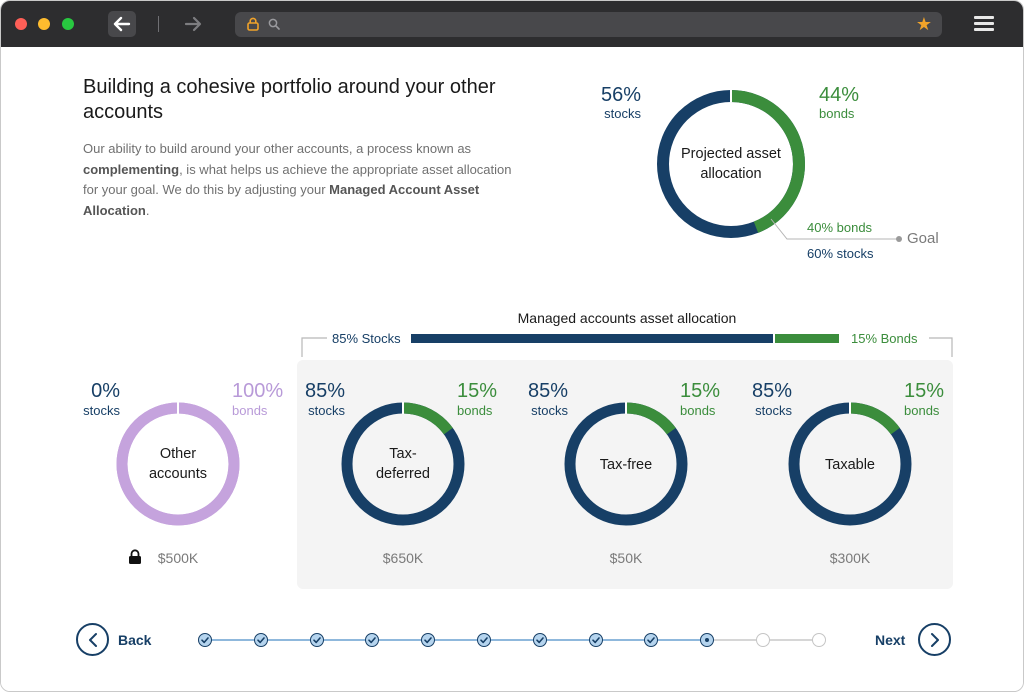 The image size is (1024, 692). Describe the element at coordinates (456, 640) in the screenshot. I see `progress-track-complete` at that location.